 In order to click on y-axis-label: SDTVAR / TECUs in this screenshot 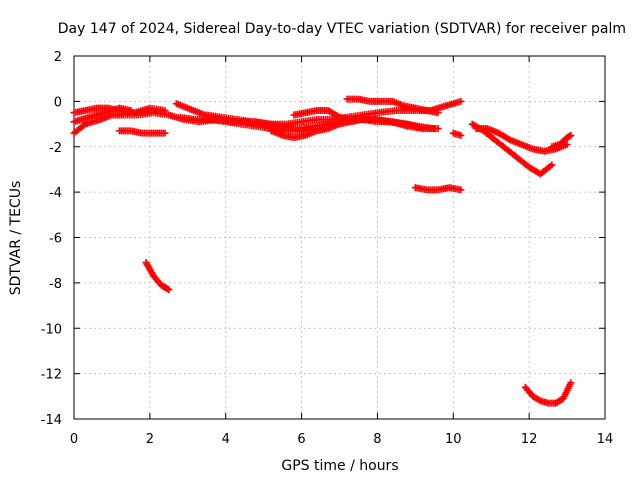, I will do `click(16, 238)`.